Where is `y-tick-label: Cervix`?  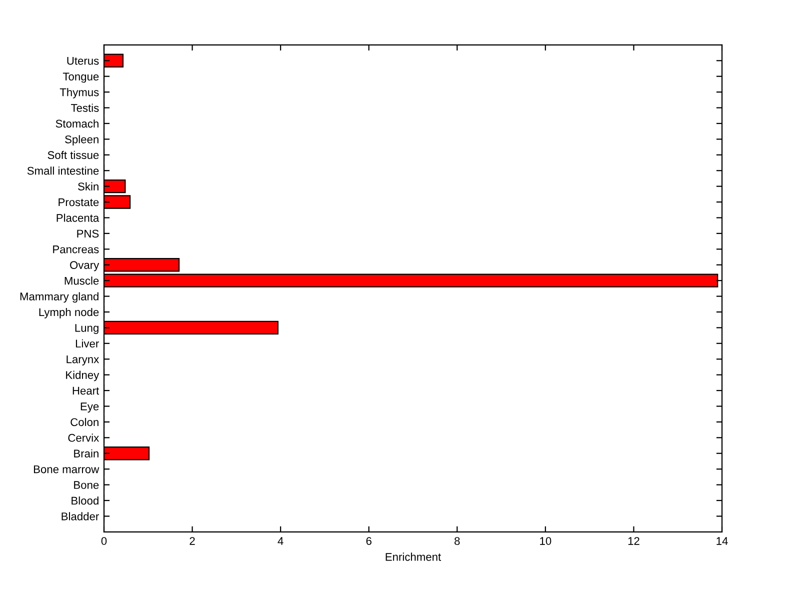
y-tick-label: Cervix is located at coordinates (84, 438).